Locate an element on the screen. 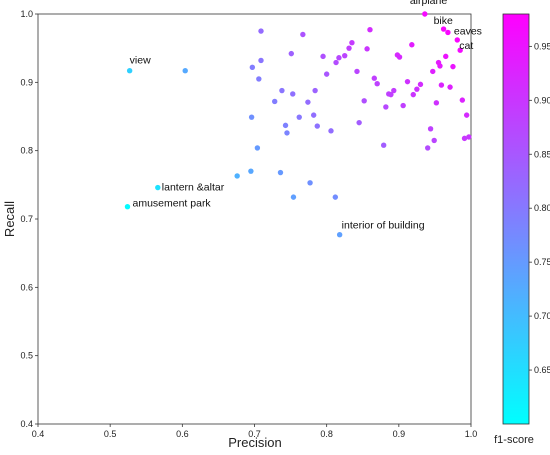 The width and height of the screenshot is (550, 455). colorbar-tick-label: 0.95 is located at coordinates (542, 46).